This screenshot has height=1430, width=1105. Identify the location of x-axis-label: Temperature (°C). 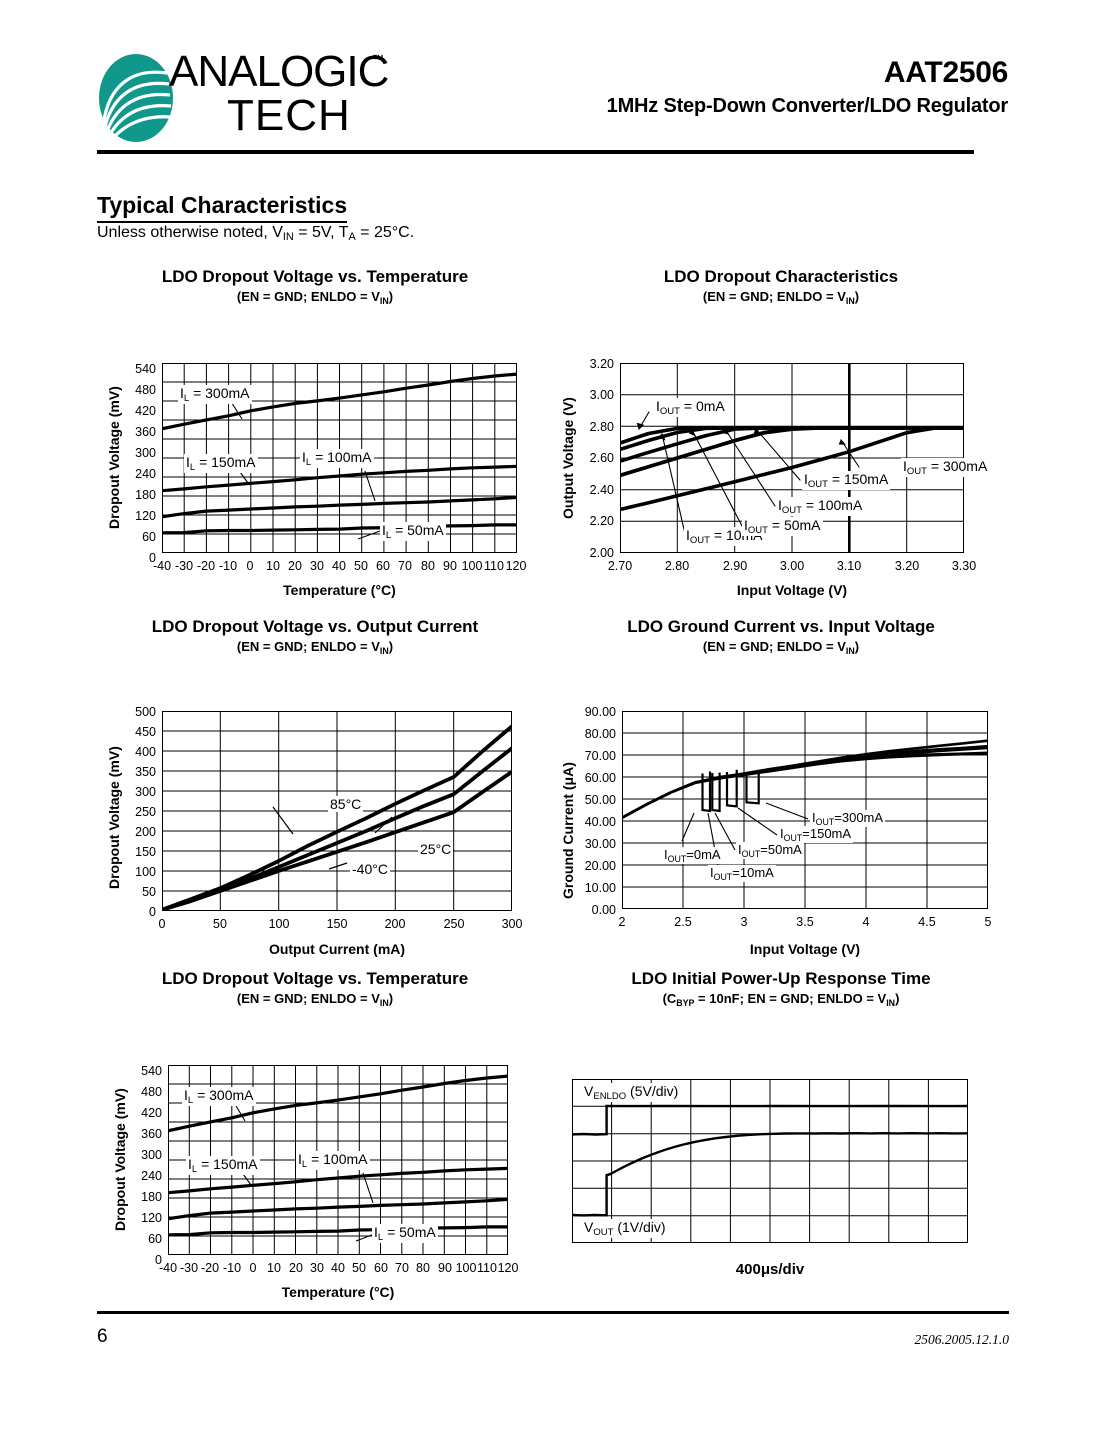
(339, 590).